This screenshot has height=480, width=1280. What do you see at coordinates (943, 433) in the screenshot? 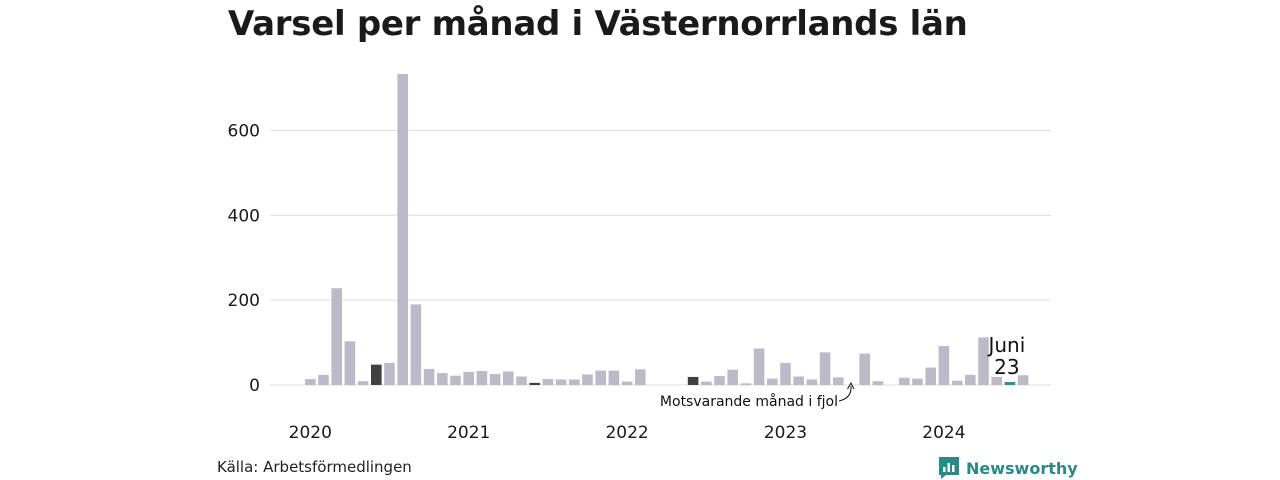
I see `x-tick-label: 2024` at bounding box center [943, 433].